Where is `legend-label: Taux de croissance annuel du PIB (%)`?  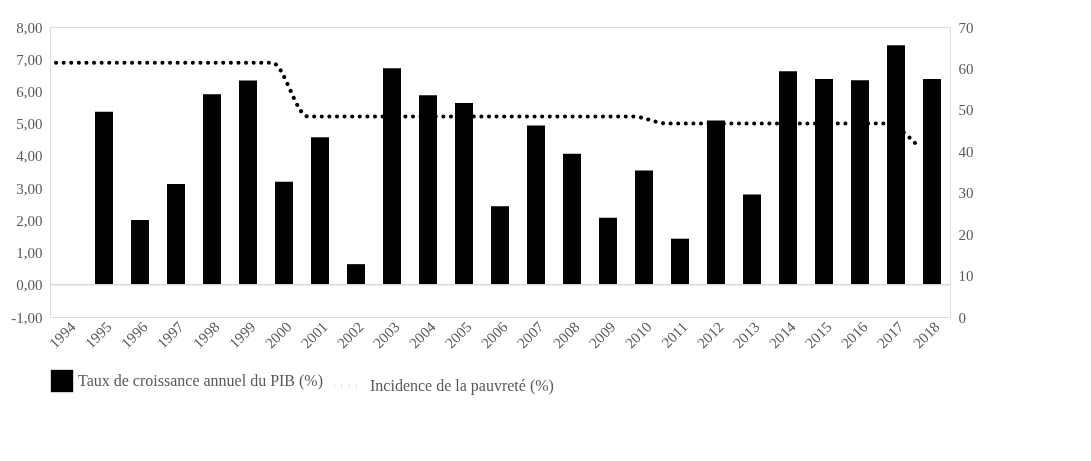 legend-label: Taux de croissance annuel du PIB (%) is located at coordinates (201, 381).